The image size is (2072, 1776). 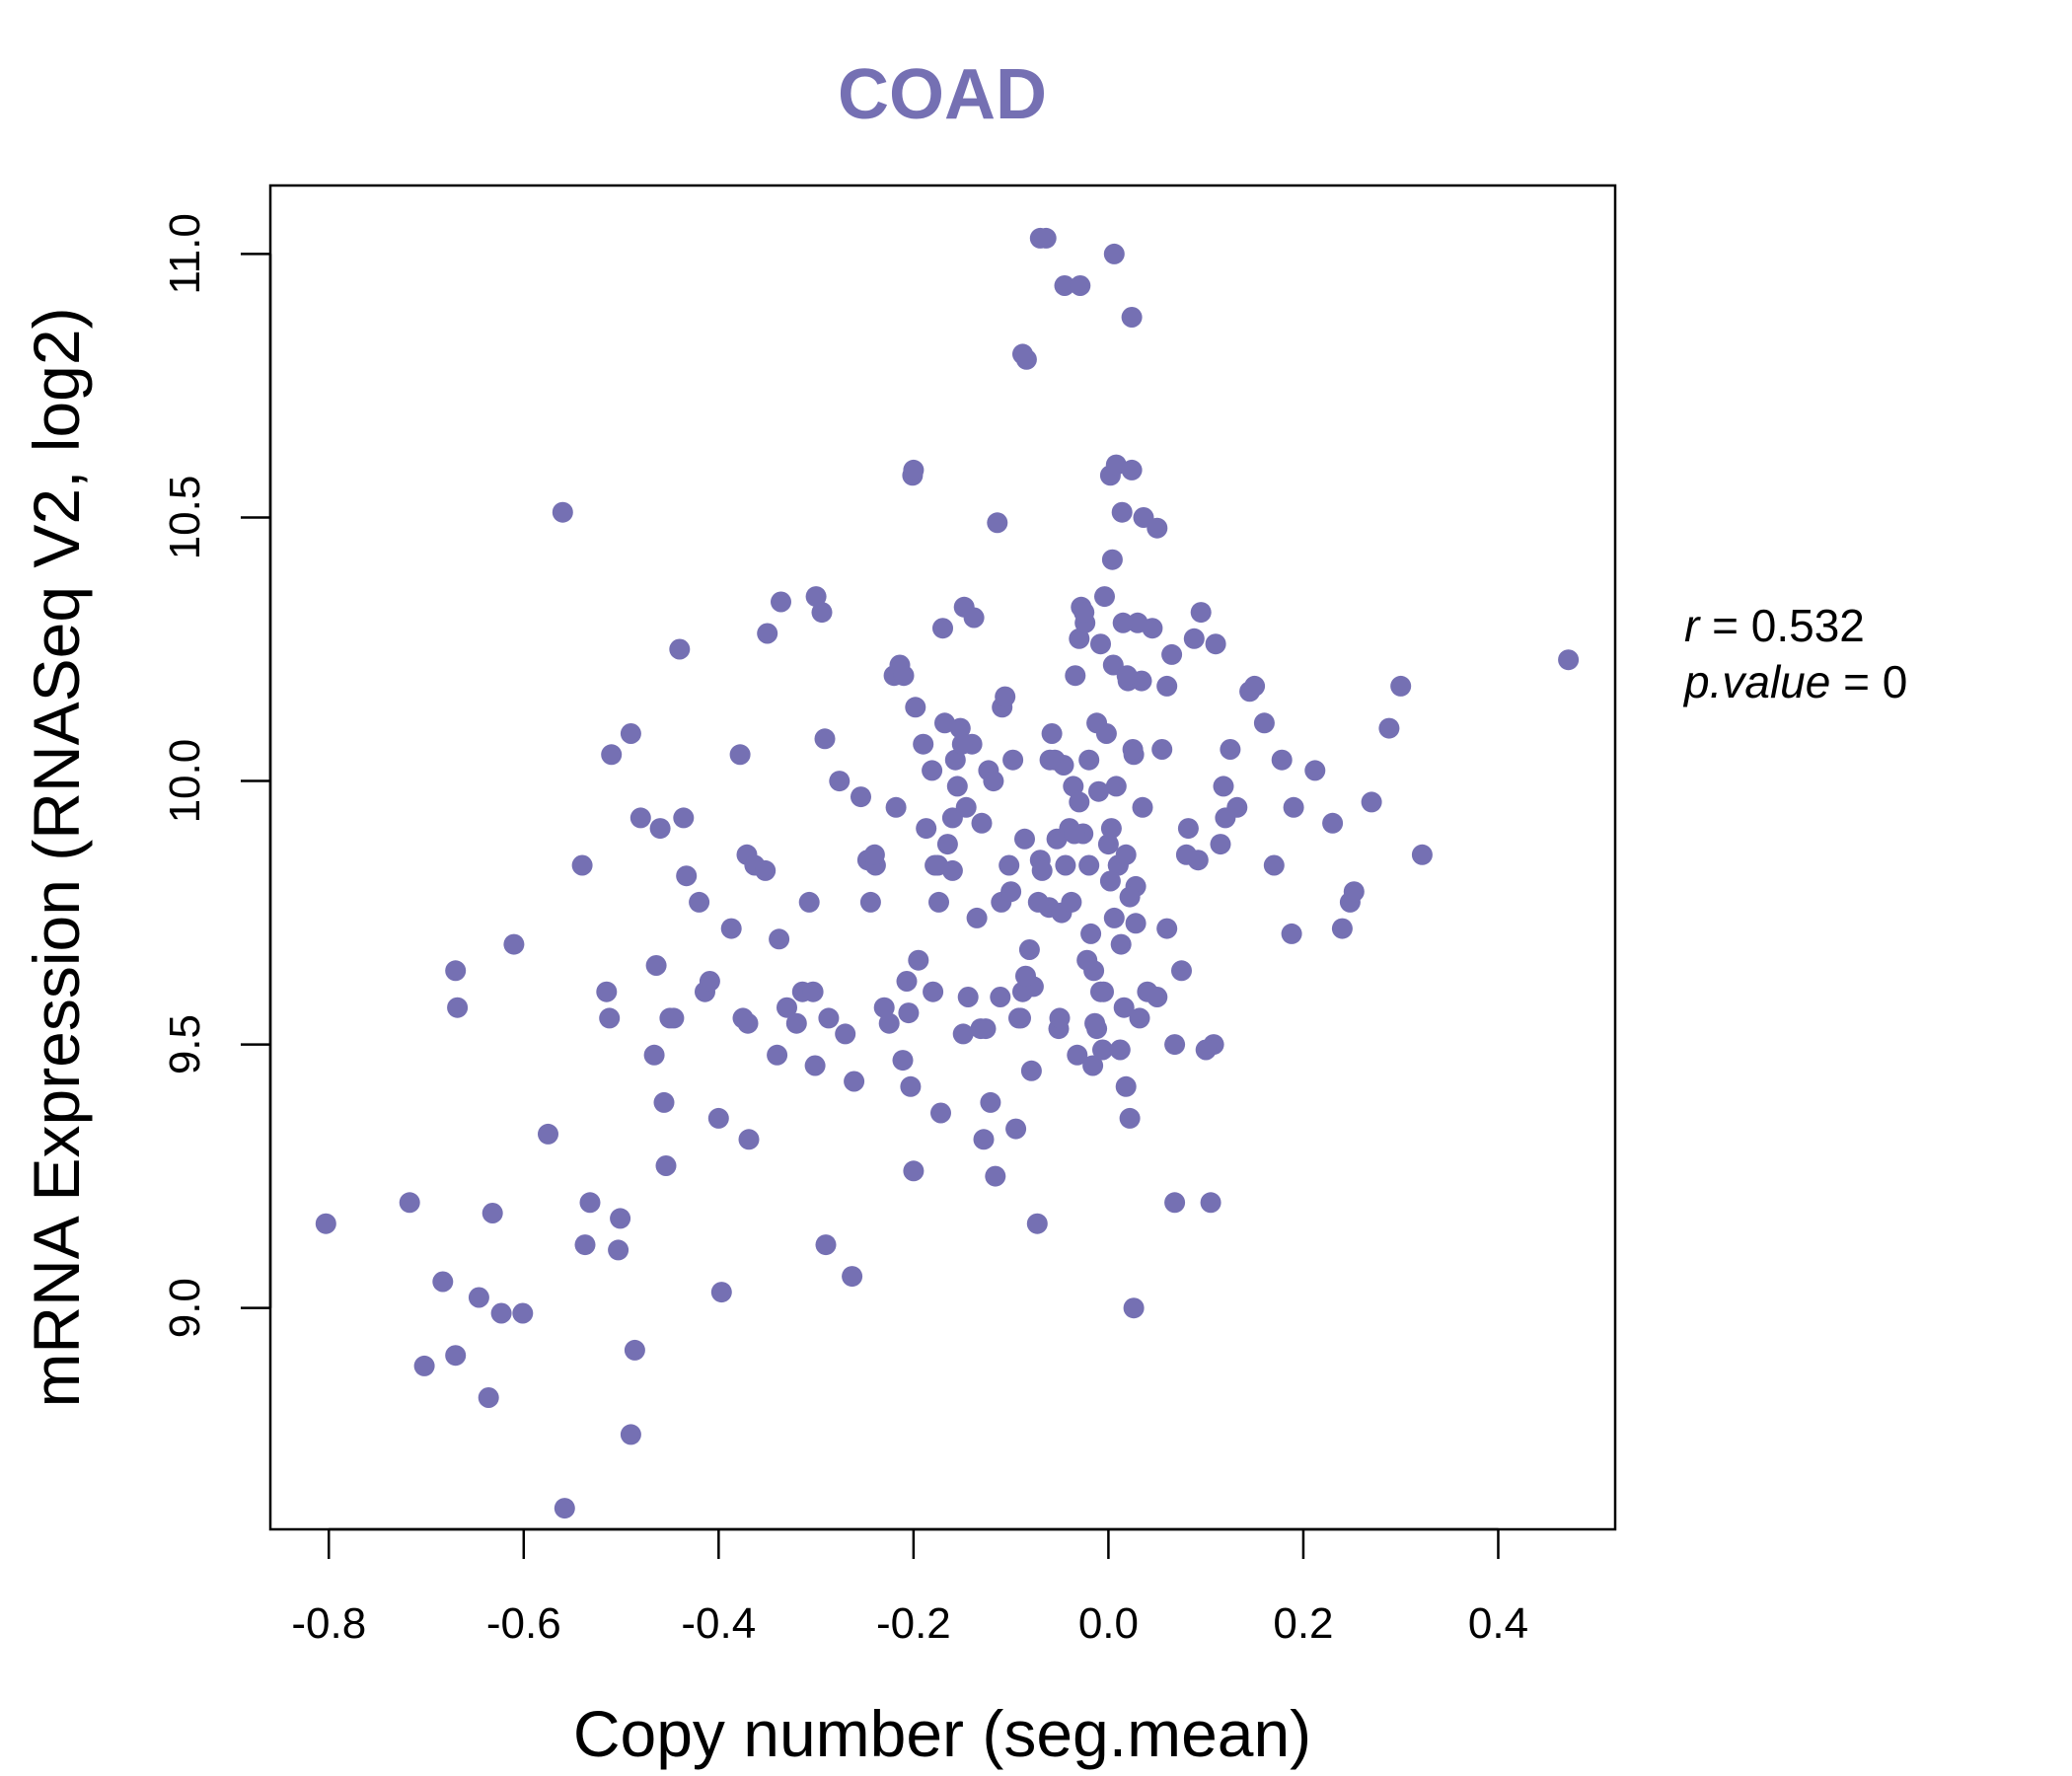 I want to click on x-tick-label: -0.2, so click(x=914, y=1624).